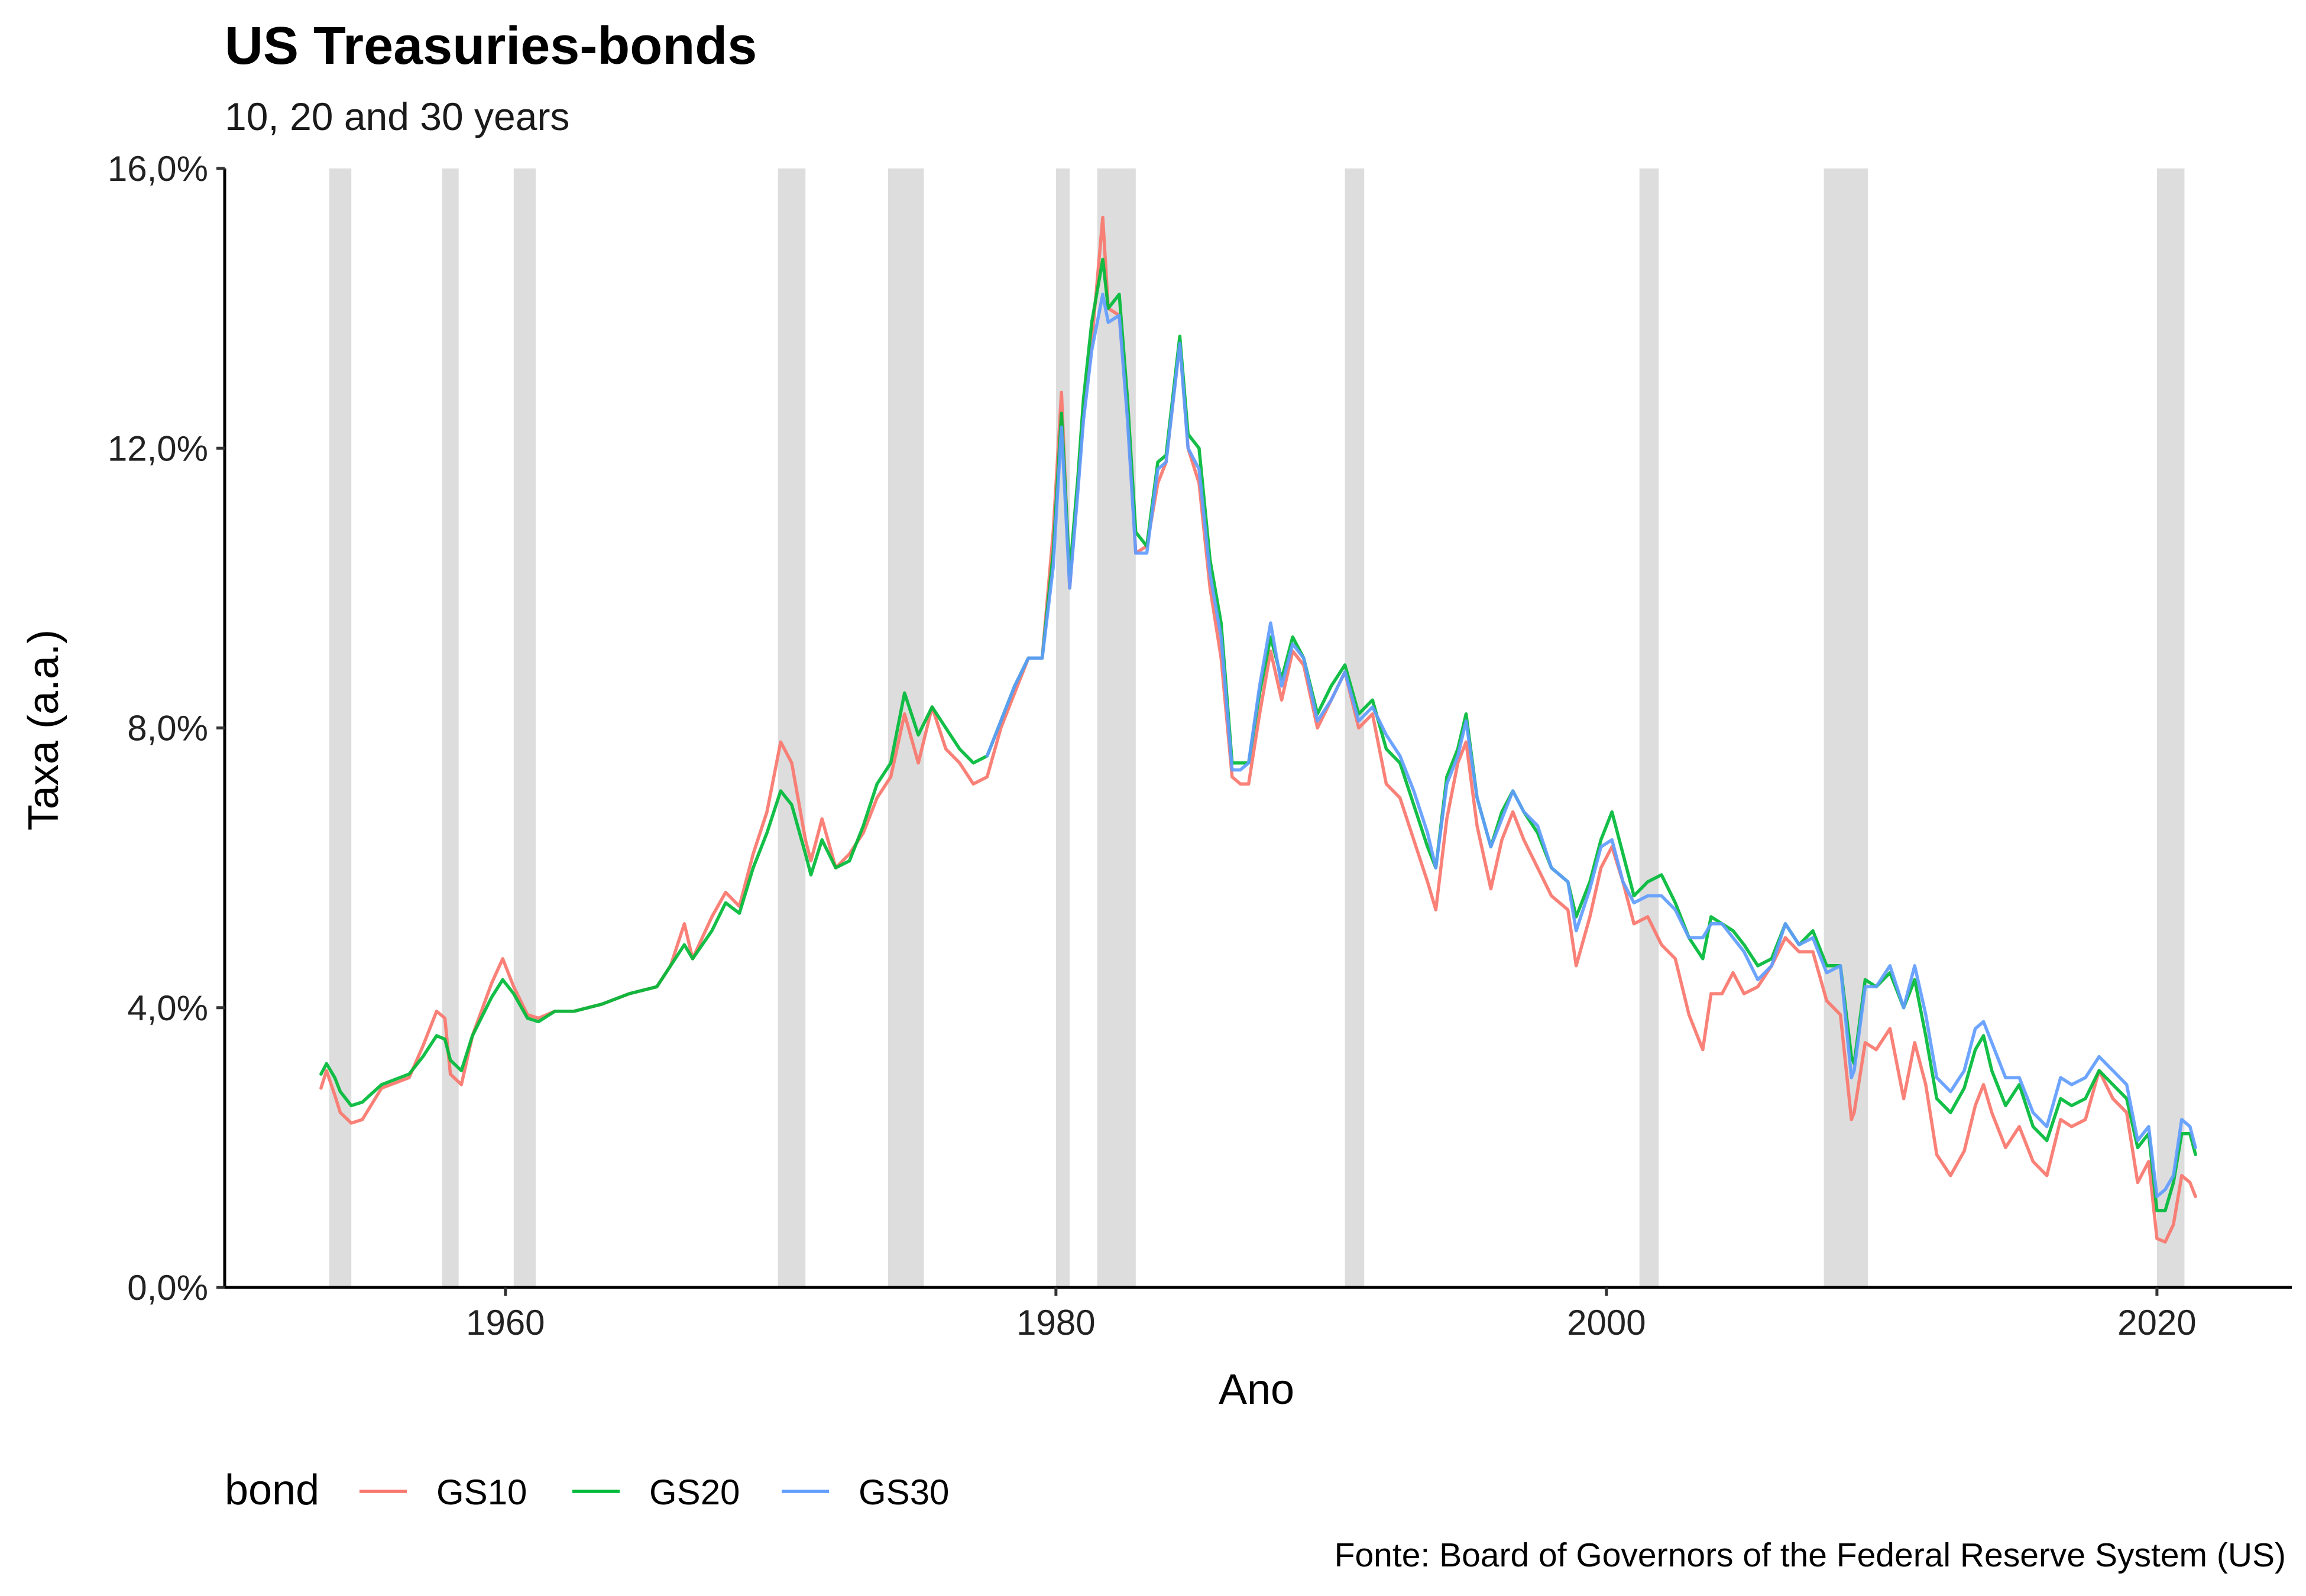  I want to click on y-tick-label: 8,0%, so click(167, 728).